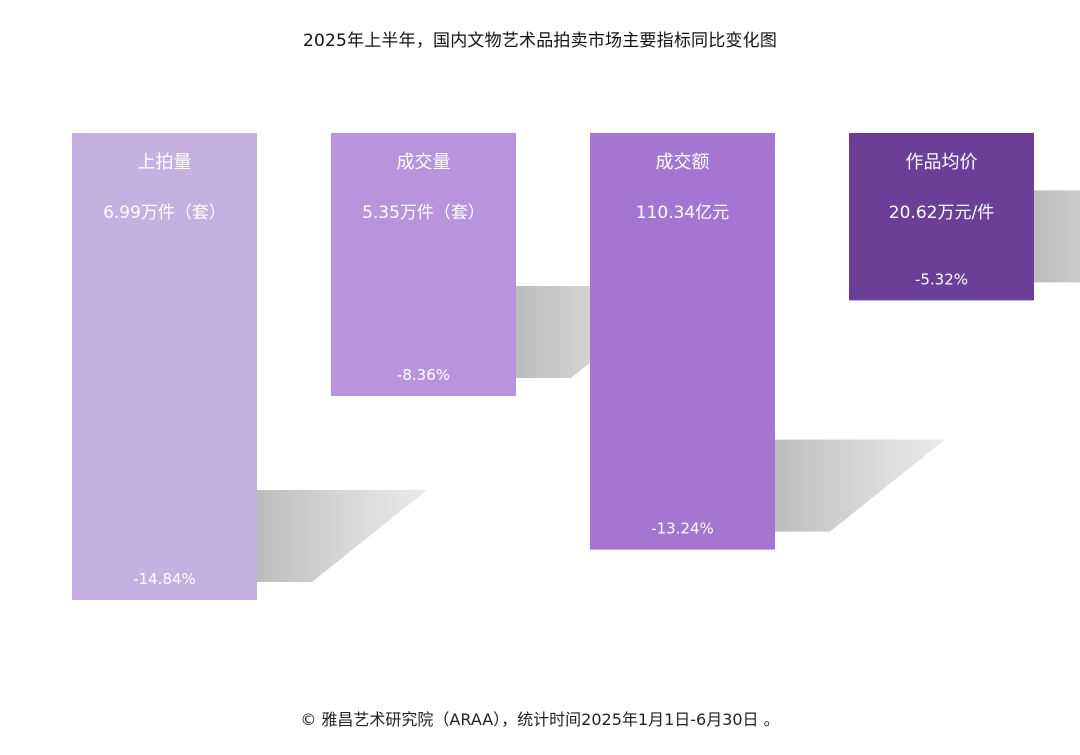  What do you see at coordinates (164, 579) in the screenshot?
I see `change-label: -14.84%` at bounding box center [164, 579].